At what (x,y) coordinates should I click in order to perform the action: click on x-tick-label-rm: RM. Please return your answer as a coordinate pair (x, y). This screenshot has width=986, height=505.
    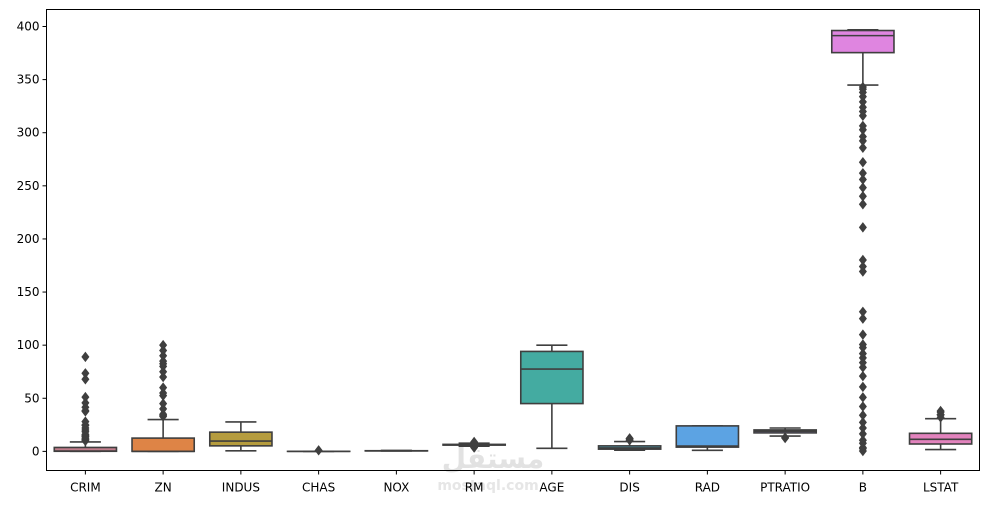
    Looking at the image, I should click on (474, 488).